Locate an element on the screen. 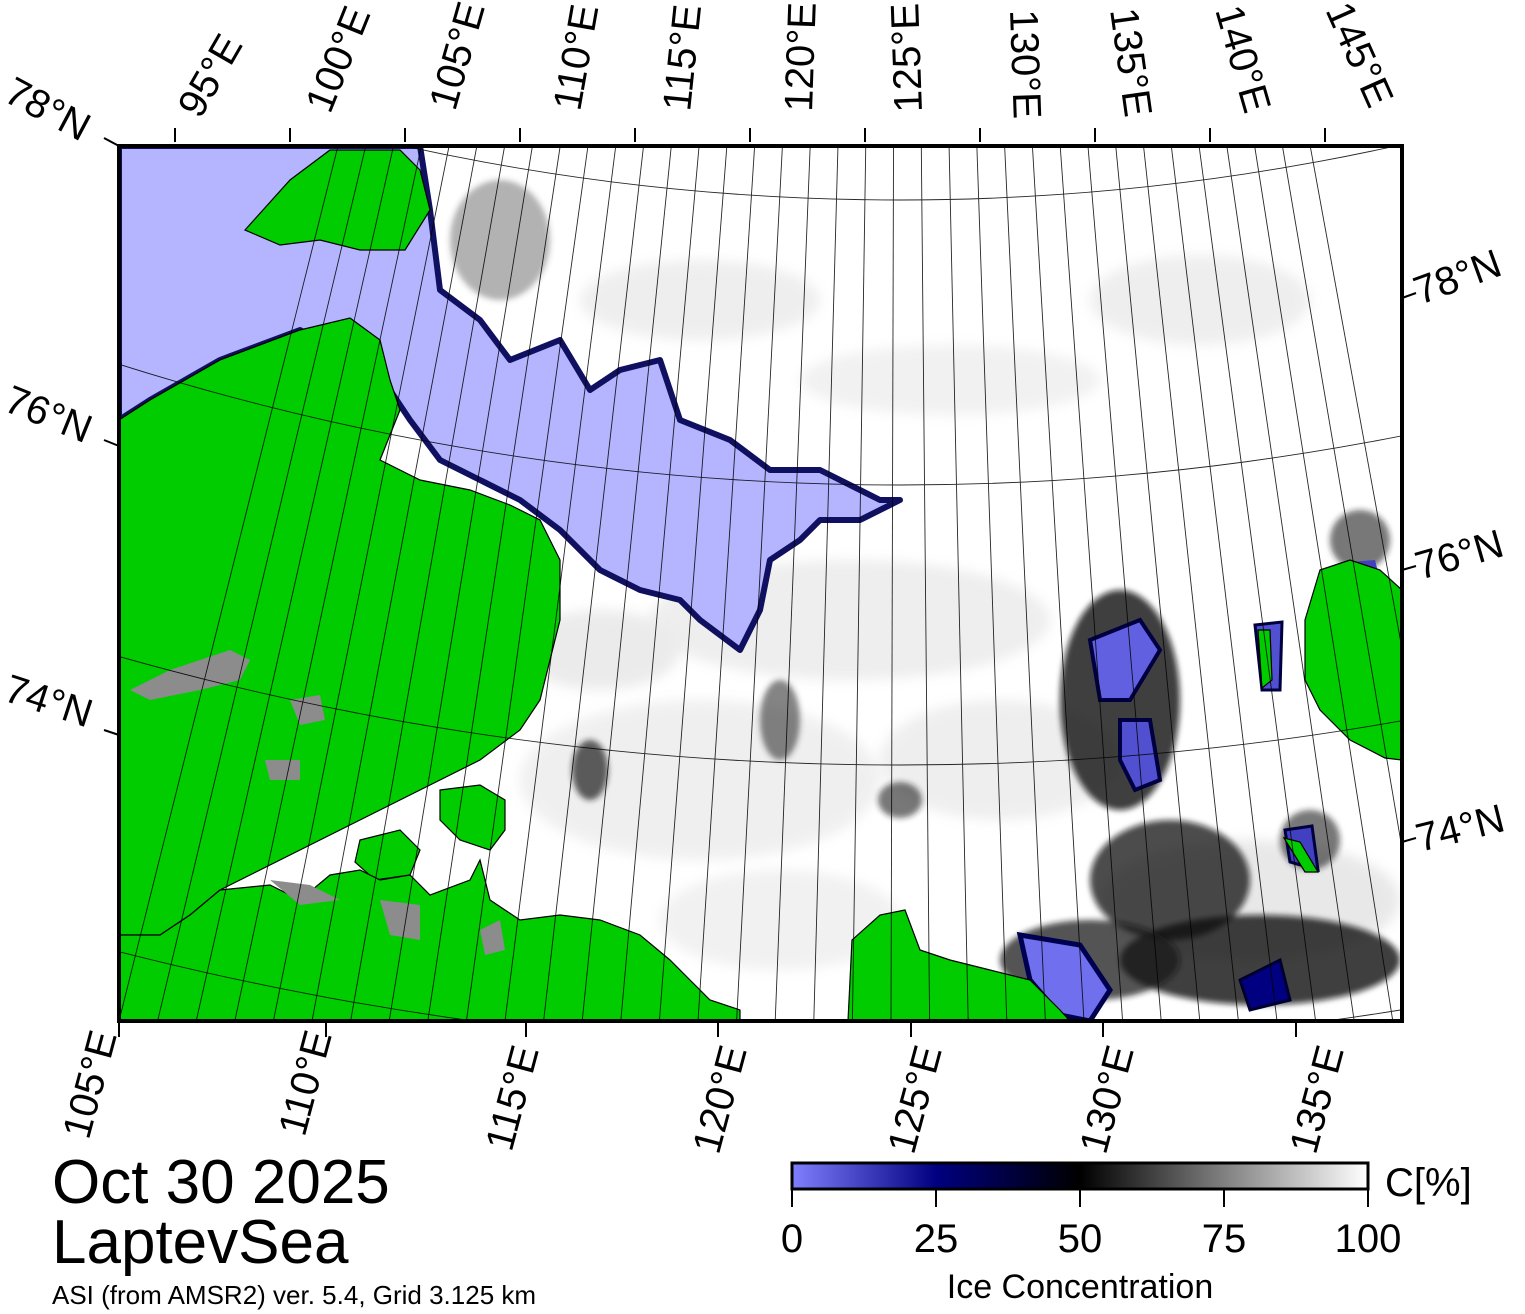 This screenshot has width=1525, height=1314. left-latitude-labels: 78°N 76°N 74°N is located at coordinates (60, 402).